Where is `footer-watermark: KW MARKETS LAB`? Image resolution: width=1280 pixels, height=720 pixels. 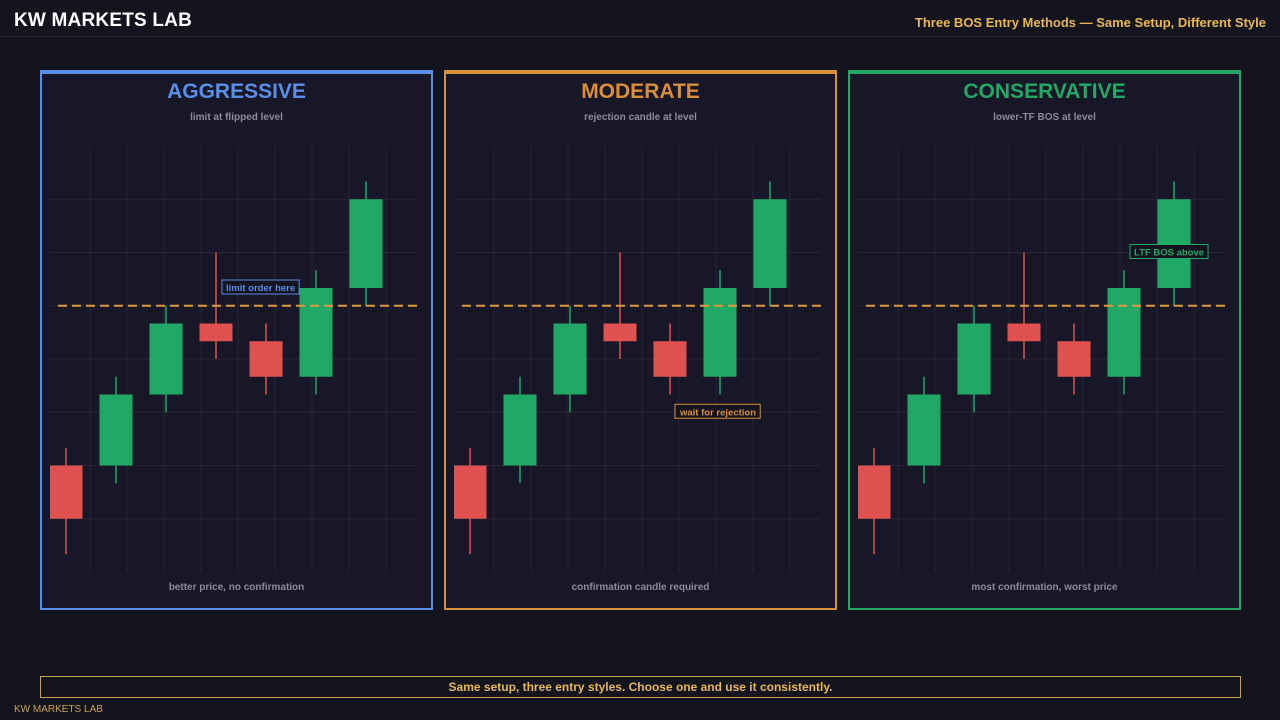 footer-watermark: KW MARKETS LAB is located at coordinates (58, 709).